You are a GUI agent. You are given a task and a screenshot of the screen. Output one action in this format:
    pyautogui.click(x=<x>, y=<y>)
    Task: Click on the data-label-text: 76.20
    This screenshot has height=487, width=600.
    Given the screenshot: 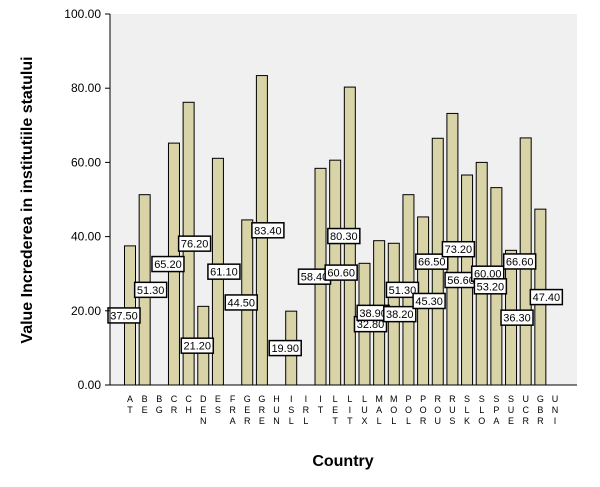 What is the action you would take?
    pyautogui.click(x=195, y=245)
    